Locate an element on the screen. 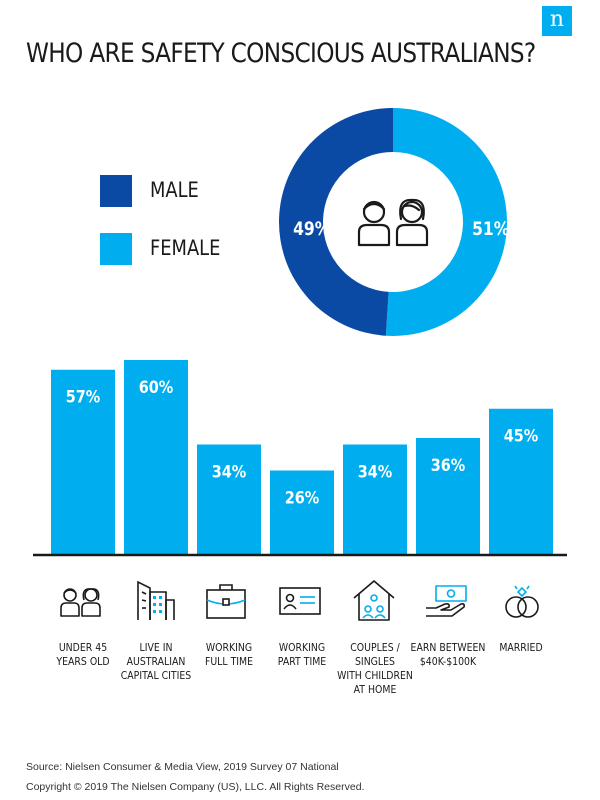 The image size is (600, 800). bar-value-label-2: 34% is located at coordinates (229, 471).